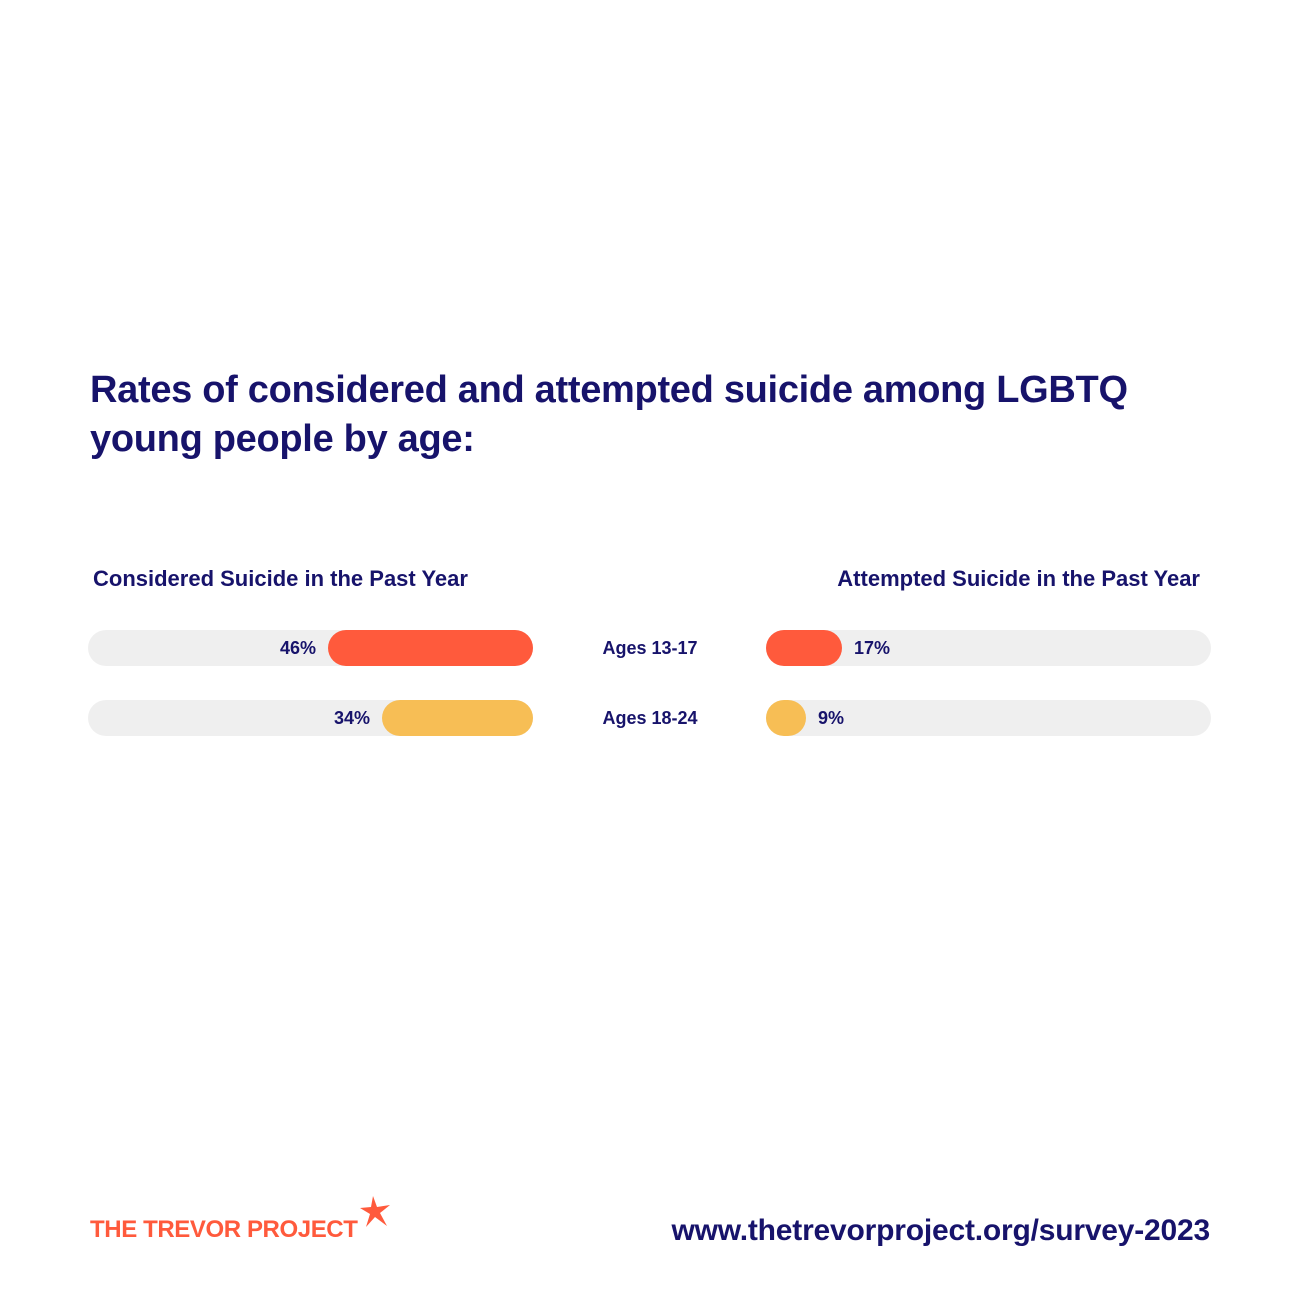  I want to click on considered-value-ages-18-24: 34%, so click(351, 718).